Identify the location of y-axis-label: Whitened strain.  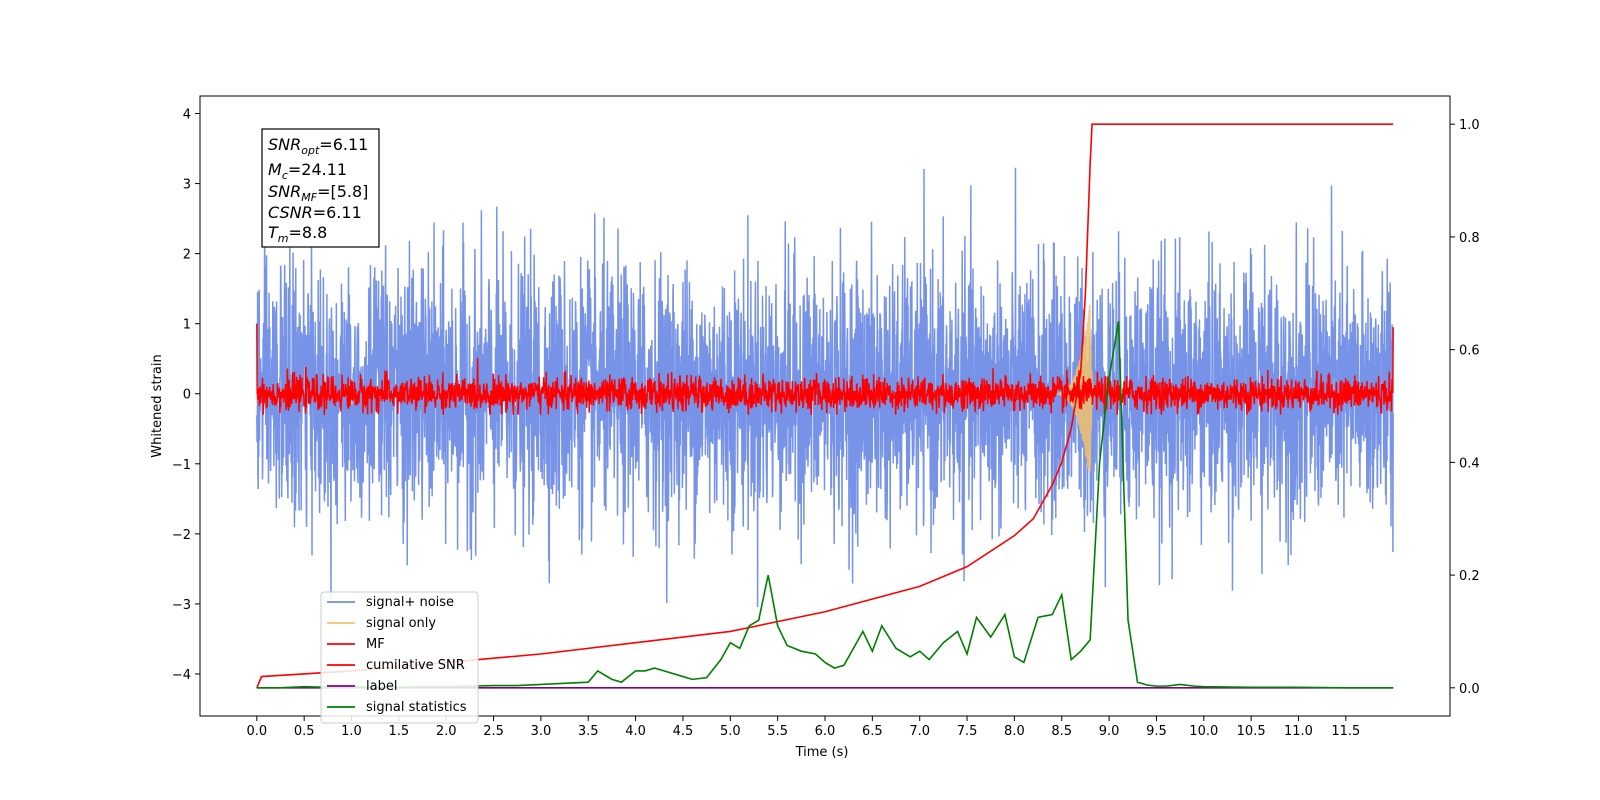
(157, 405).